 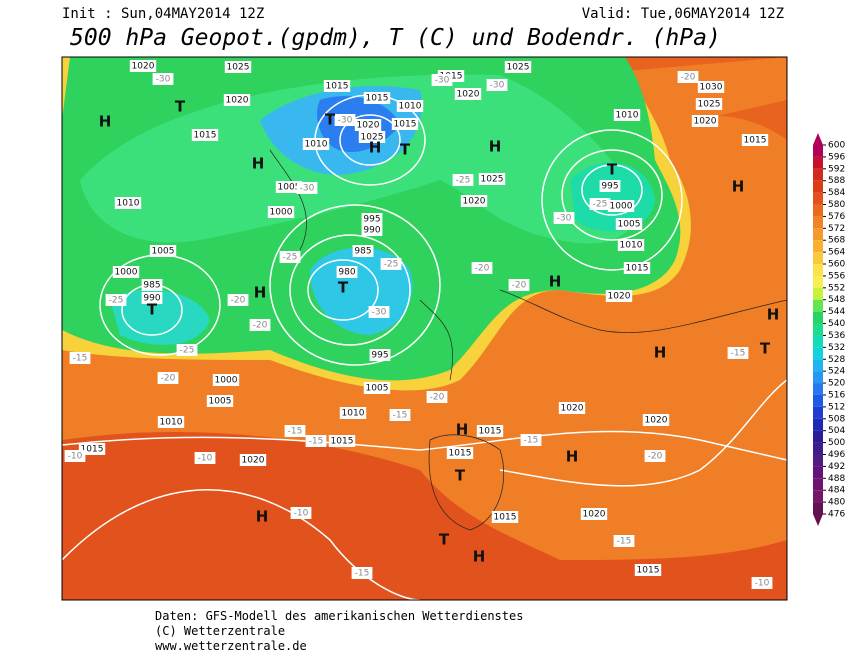 What do you see at coordinates (151, 299) in the screenshot?
I see `isobar-label: 990` at bounding box center [151, 299].